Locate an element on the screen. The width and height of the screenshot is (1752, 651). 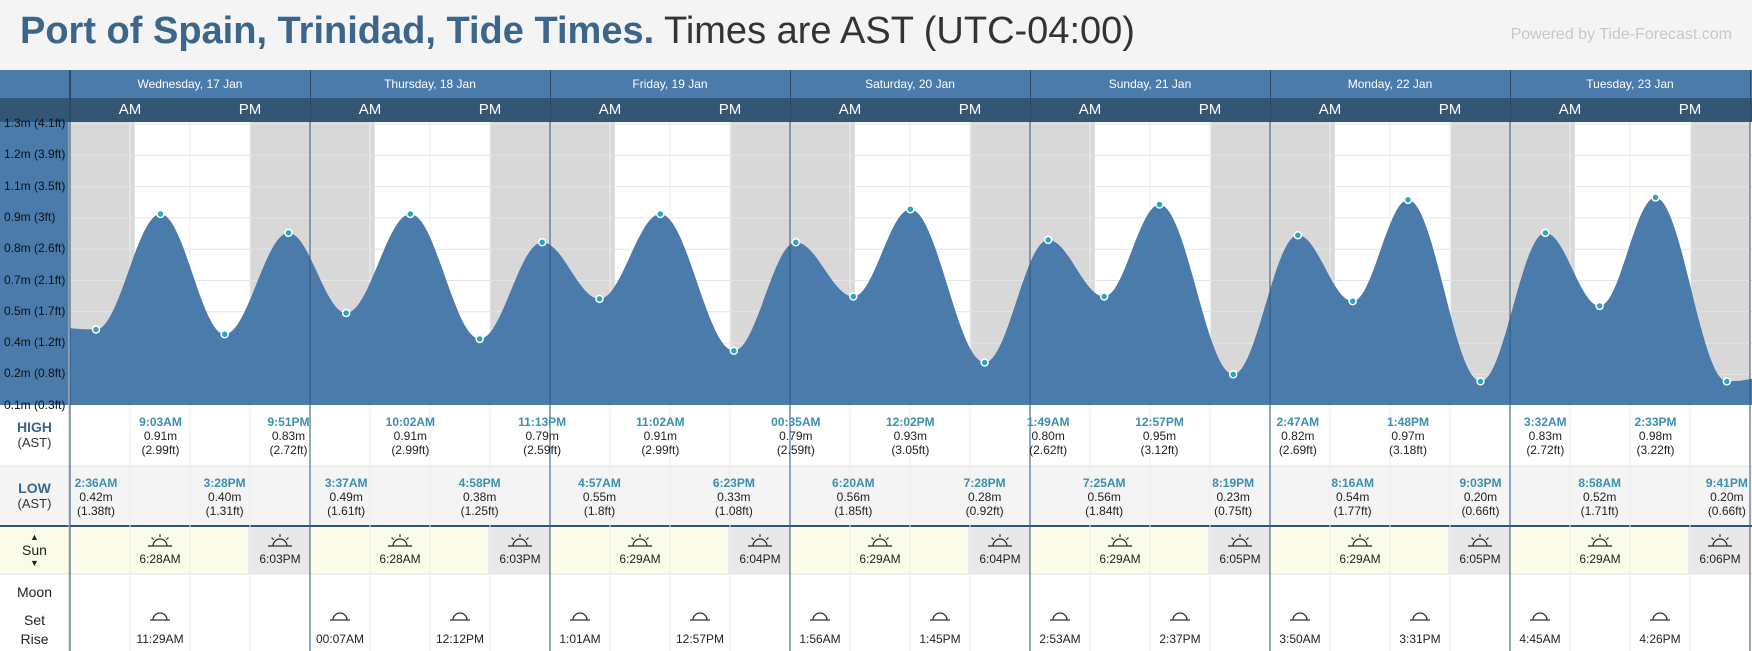
tide-time: 4:58PM is located at coordinates (479, 483).